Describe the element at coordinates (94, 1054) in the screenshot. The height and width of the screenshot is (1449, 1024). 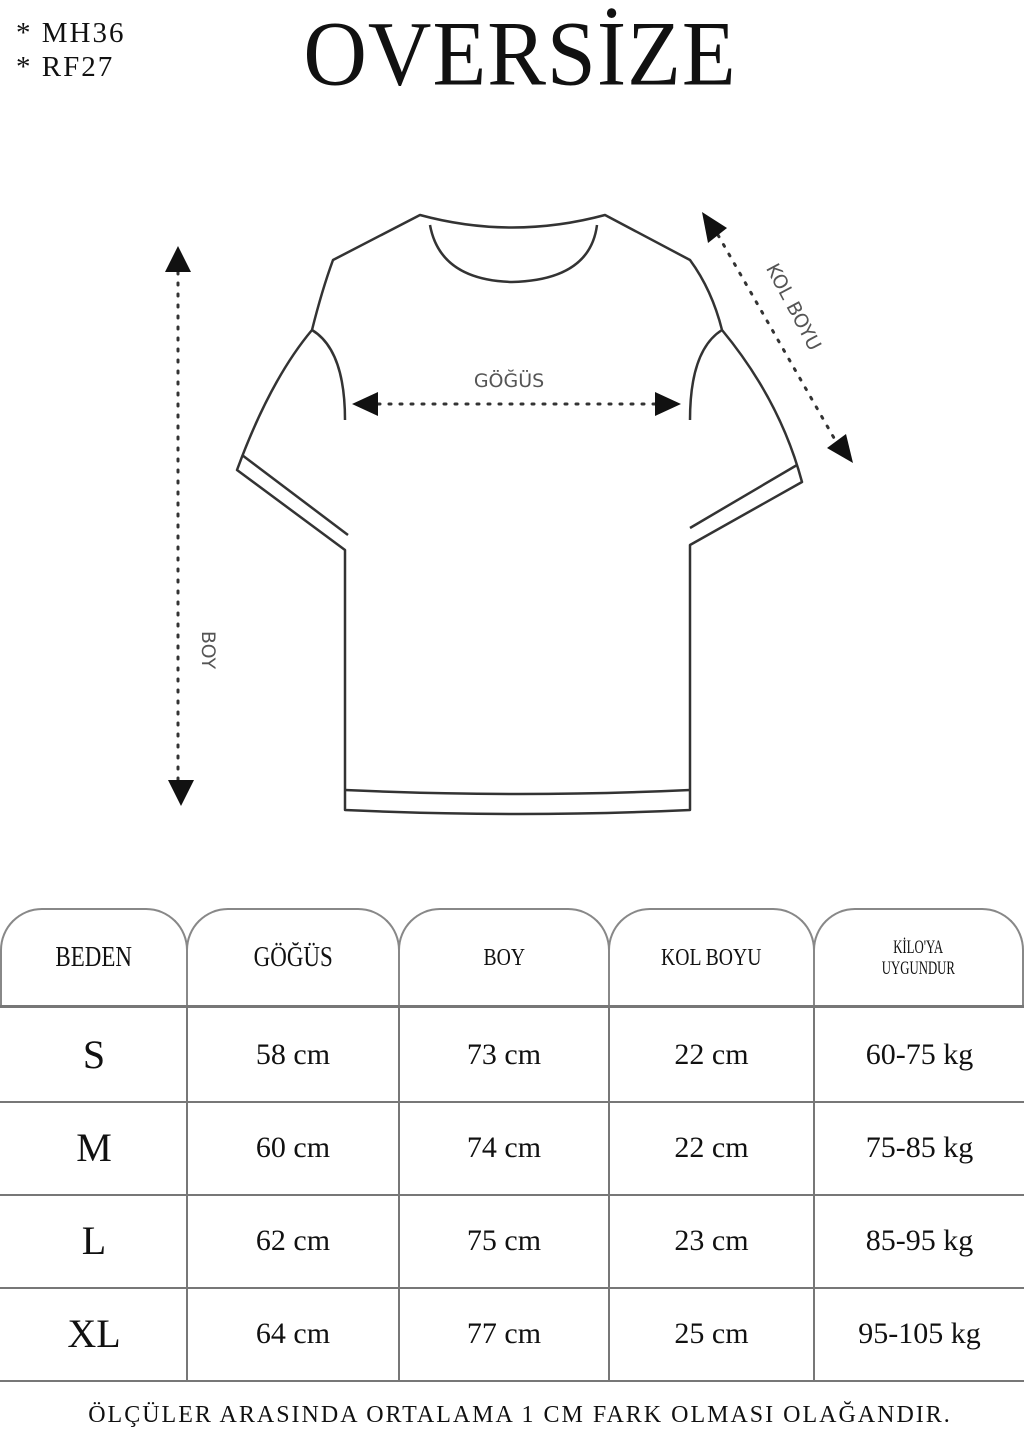
I see `cell-size: S` at that location.